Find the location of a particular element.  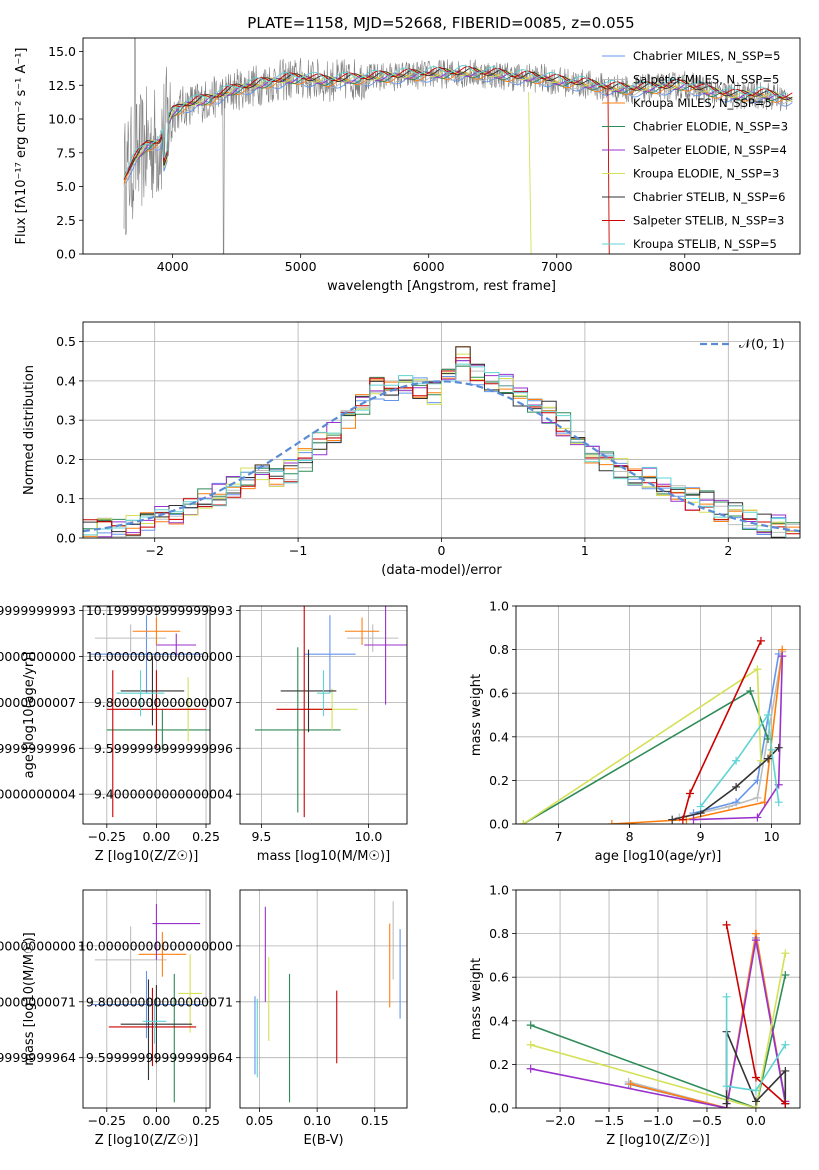

y-axis-label: Normed distribution is located at coordinates (29, 430).